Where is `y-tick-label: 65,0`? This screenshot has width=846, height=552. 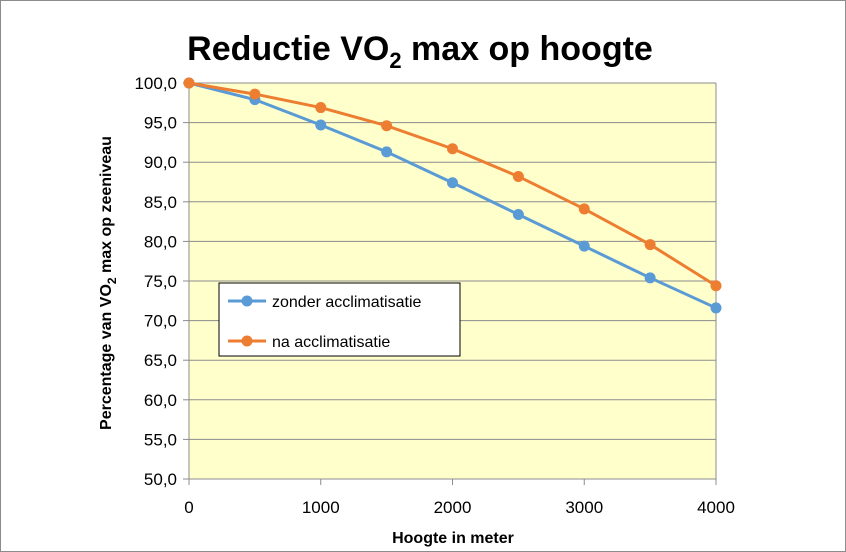
y-tick-label: 65,0 is located at coordinates (160, 360).